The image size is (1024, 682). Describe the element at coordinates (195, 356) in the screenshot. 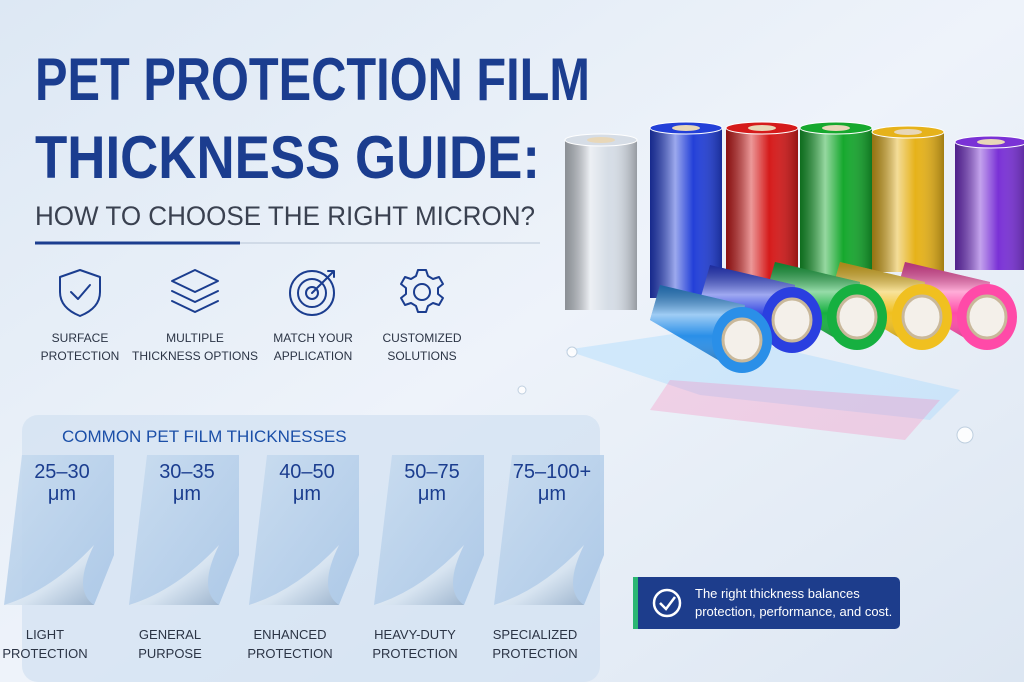

I see `feature-label: THICKNESS OPTIONS` at that location.